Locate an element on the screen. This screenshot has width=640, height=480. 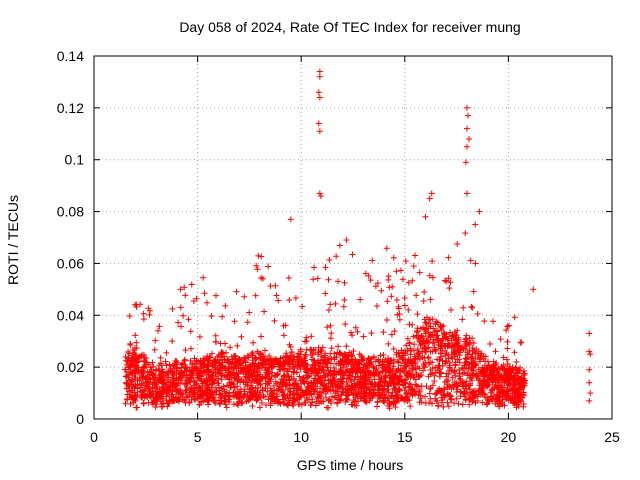
y-tick-label: 0.1 is located at coordinates (75, 160).